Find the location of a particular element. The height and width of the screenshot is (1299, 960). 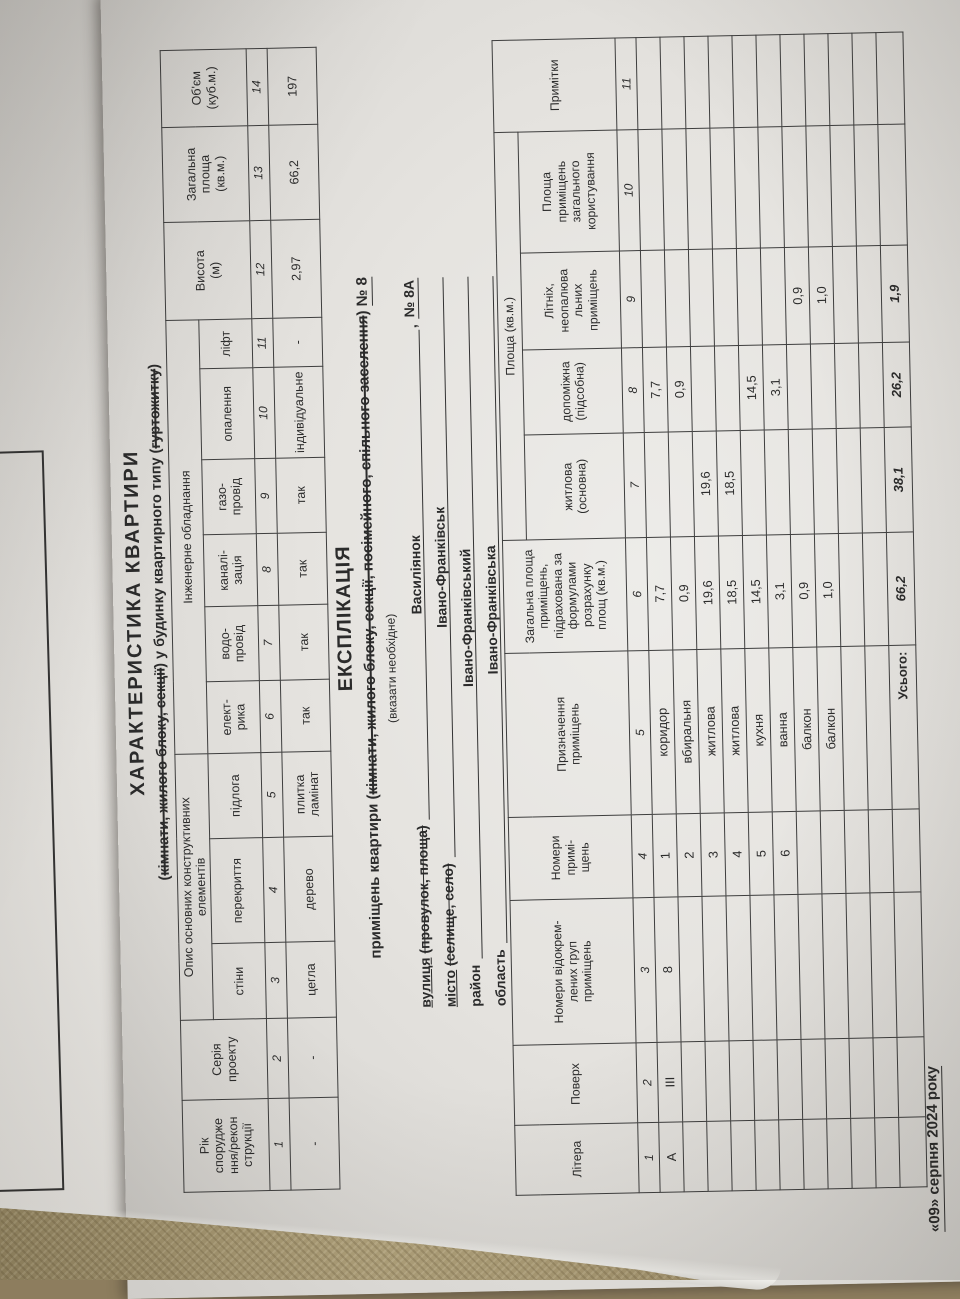

value-cell: ванна is located at coordinates (782, 729).